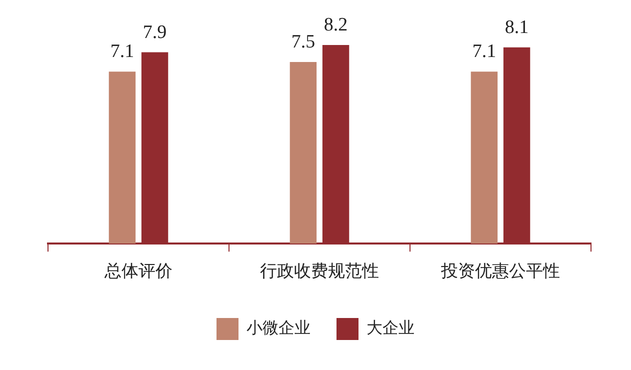 The width and height of the screenshot is (631, 370). What do you see at coordinates (319, 270) in the screenshot?
I see `x-tick-label: 行政收费规范性` at bounding box center [319, 270].